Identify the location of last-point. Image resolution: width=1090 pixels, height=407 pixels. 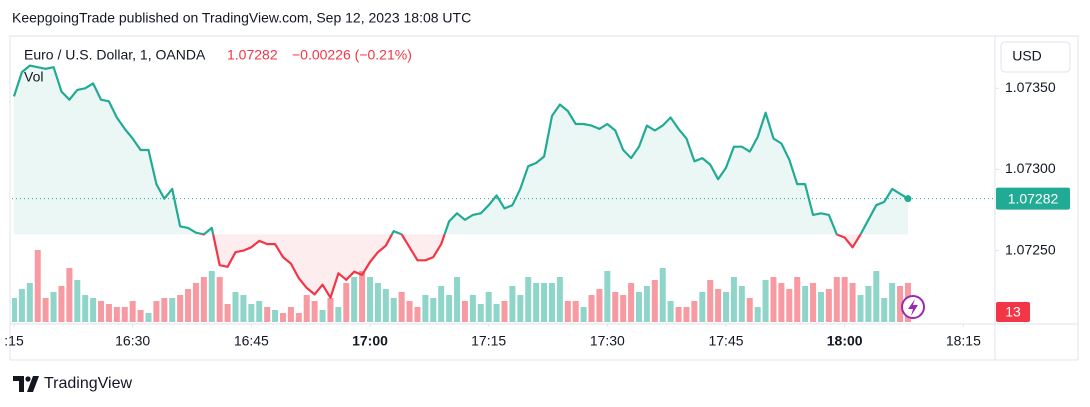
(908, 199).